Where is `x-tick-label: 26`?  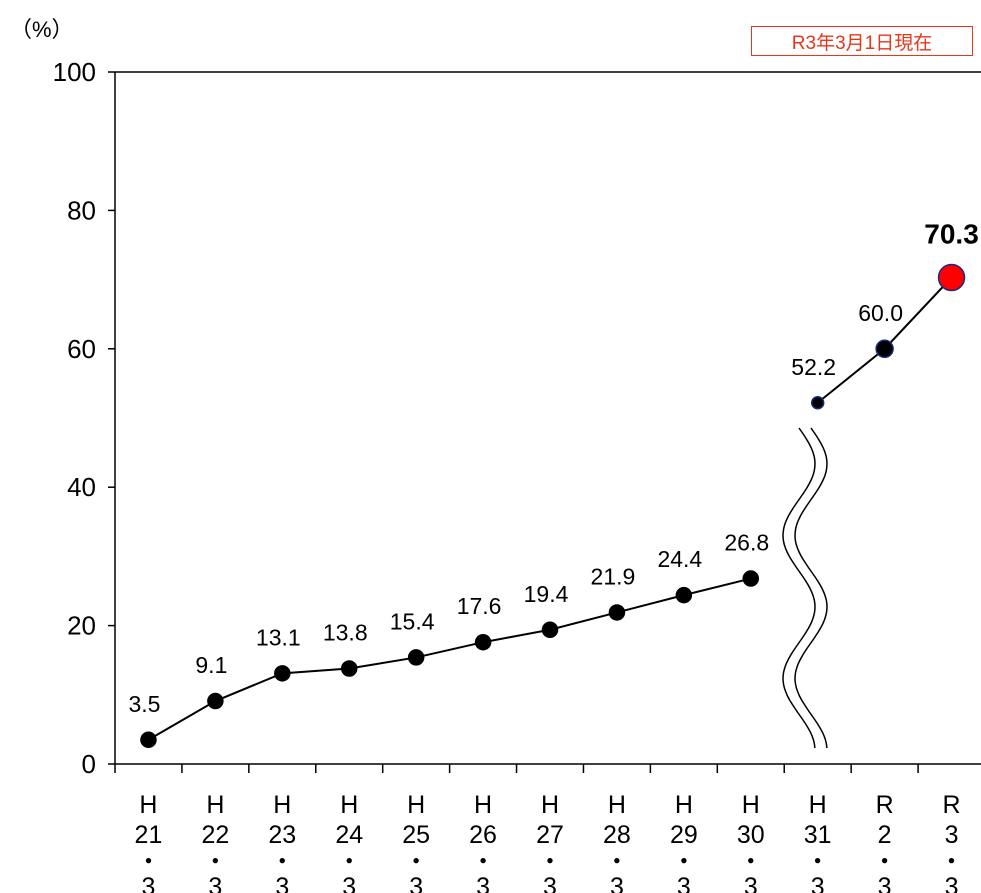
x-tick-label: 26 is located at coordinates (483, 835).